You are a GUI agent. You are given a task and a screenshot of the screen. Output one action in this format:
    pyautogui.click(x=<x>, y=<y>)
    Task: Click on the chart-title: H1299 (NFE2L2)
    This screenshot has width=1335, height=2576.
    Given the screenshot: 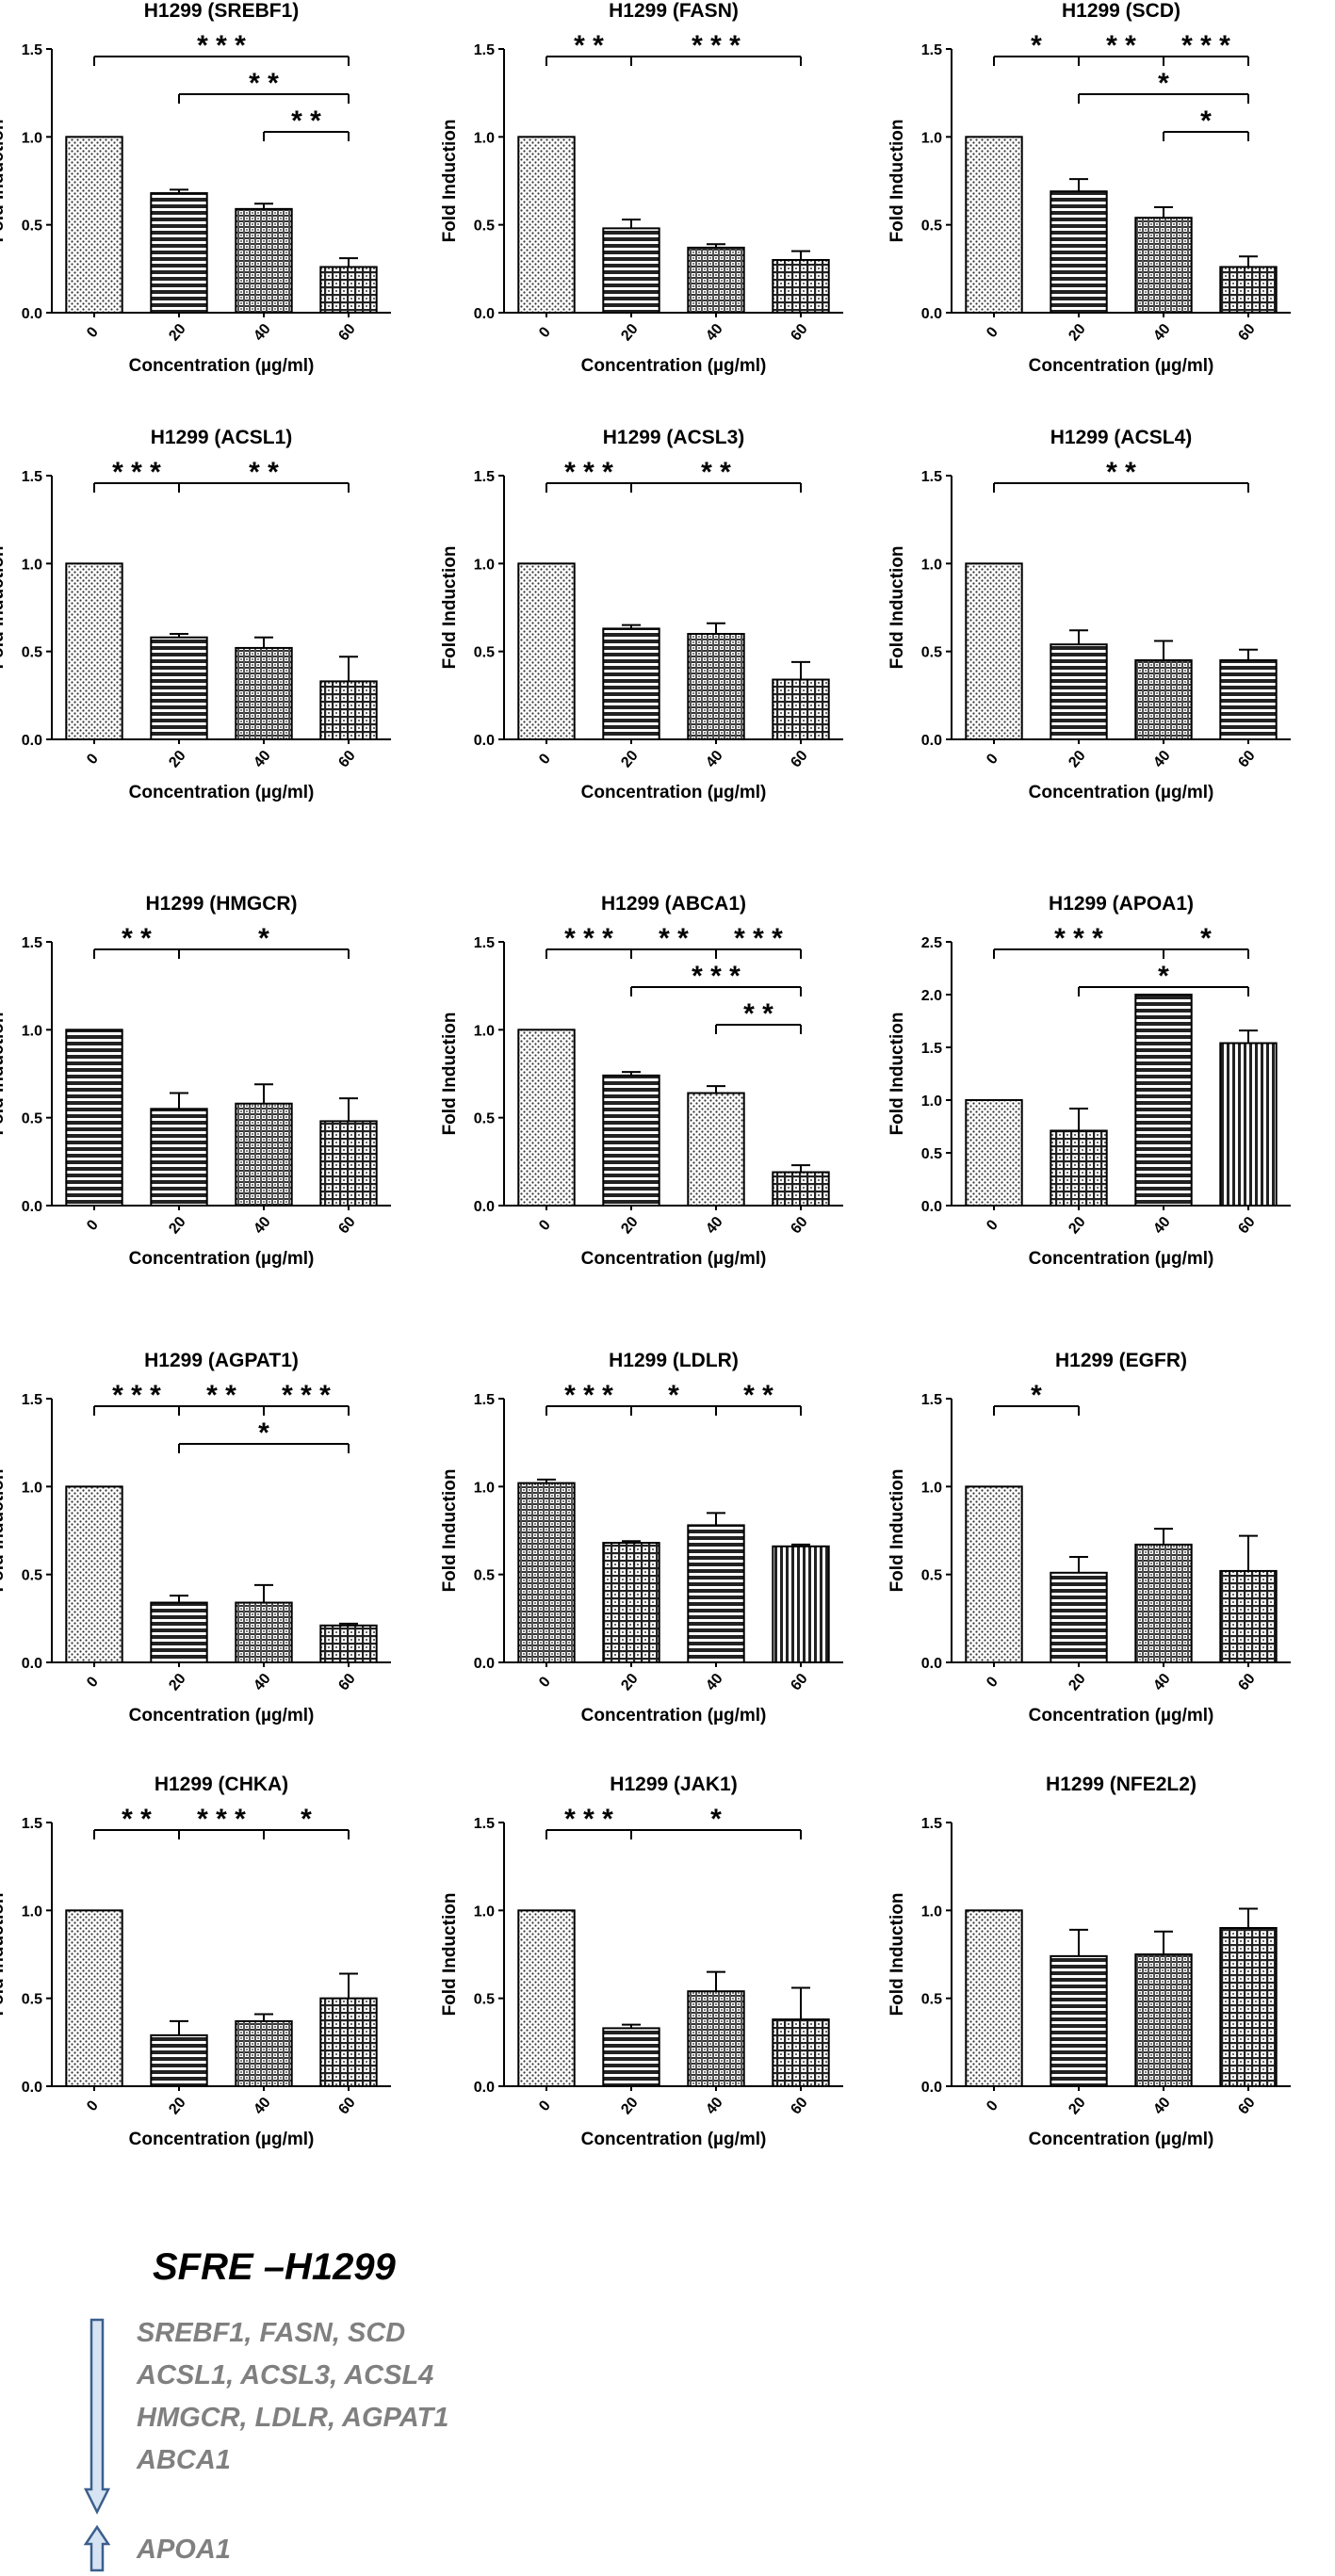 What is the action you would take?
    pyautogui.click(x=1121, y=1784)
    